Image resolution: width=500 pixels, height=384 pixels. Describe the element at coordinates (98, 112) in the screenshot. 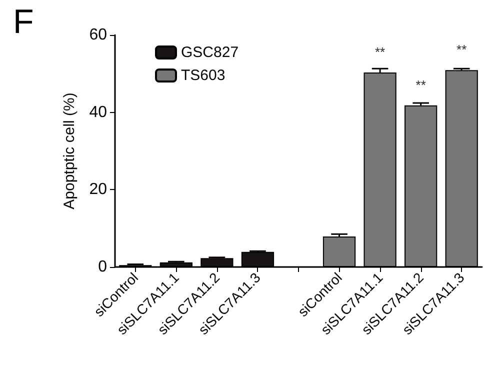

I see `y-tick-label: 40` at that location.